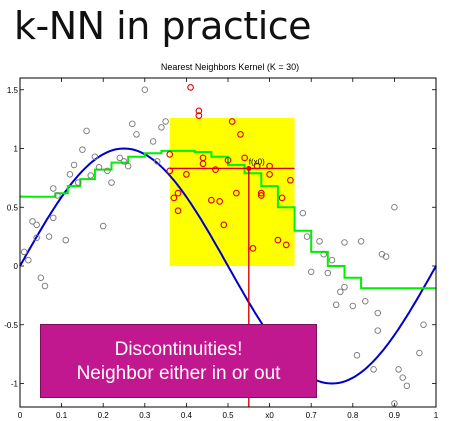 The image size is (460, 421). I want to click on x-tick-label: 0.7, so click(312, 415).